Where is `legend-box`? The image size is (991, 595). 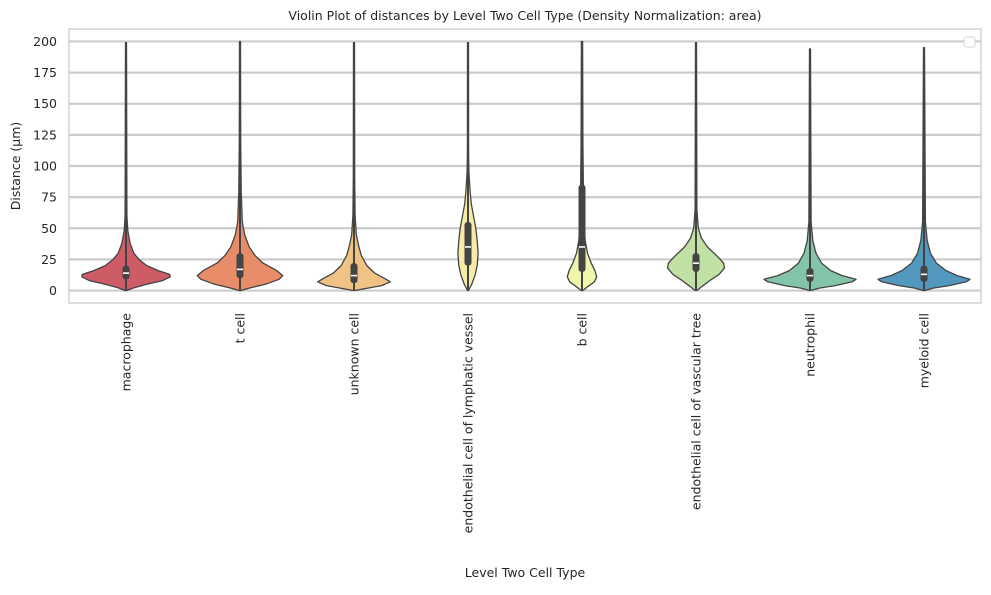
legend-box is located at coordinates (969, 42).